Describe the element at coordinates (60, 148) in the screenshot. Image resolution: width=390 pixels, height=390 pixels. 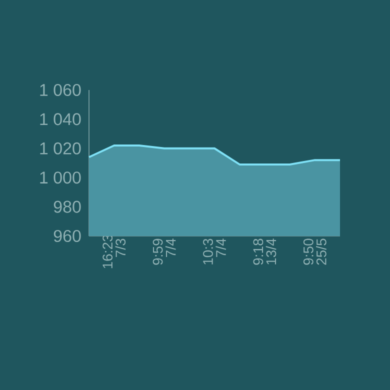
I see `y-tick-label: 1 020` at that location.